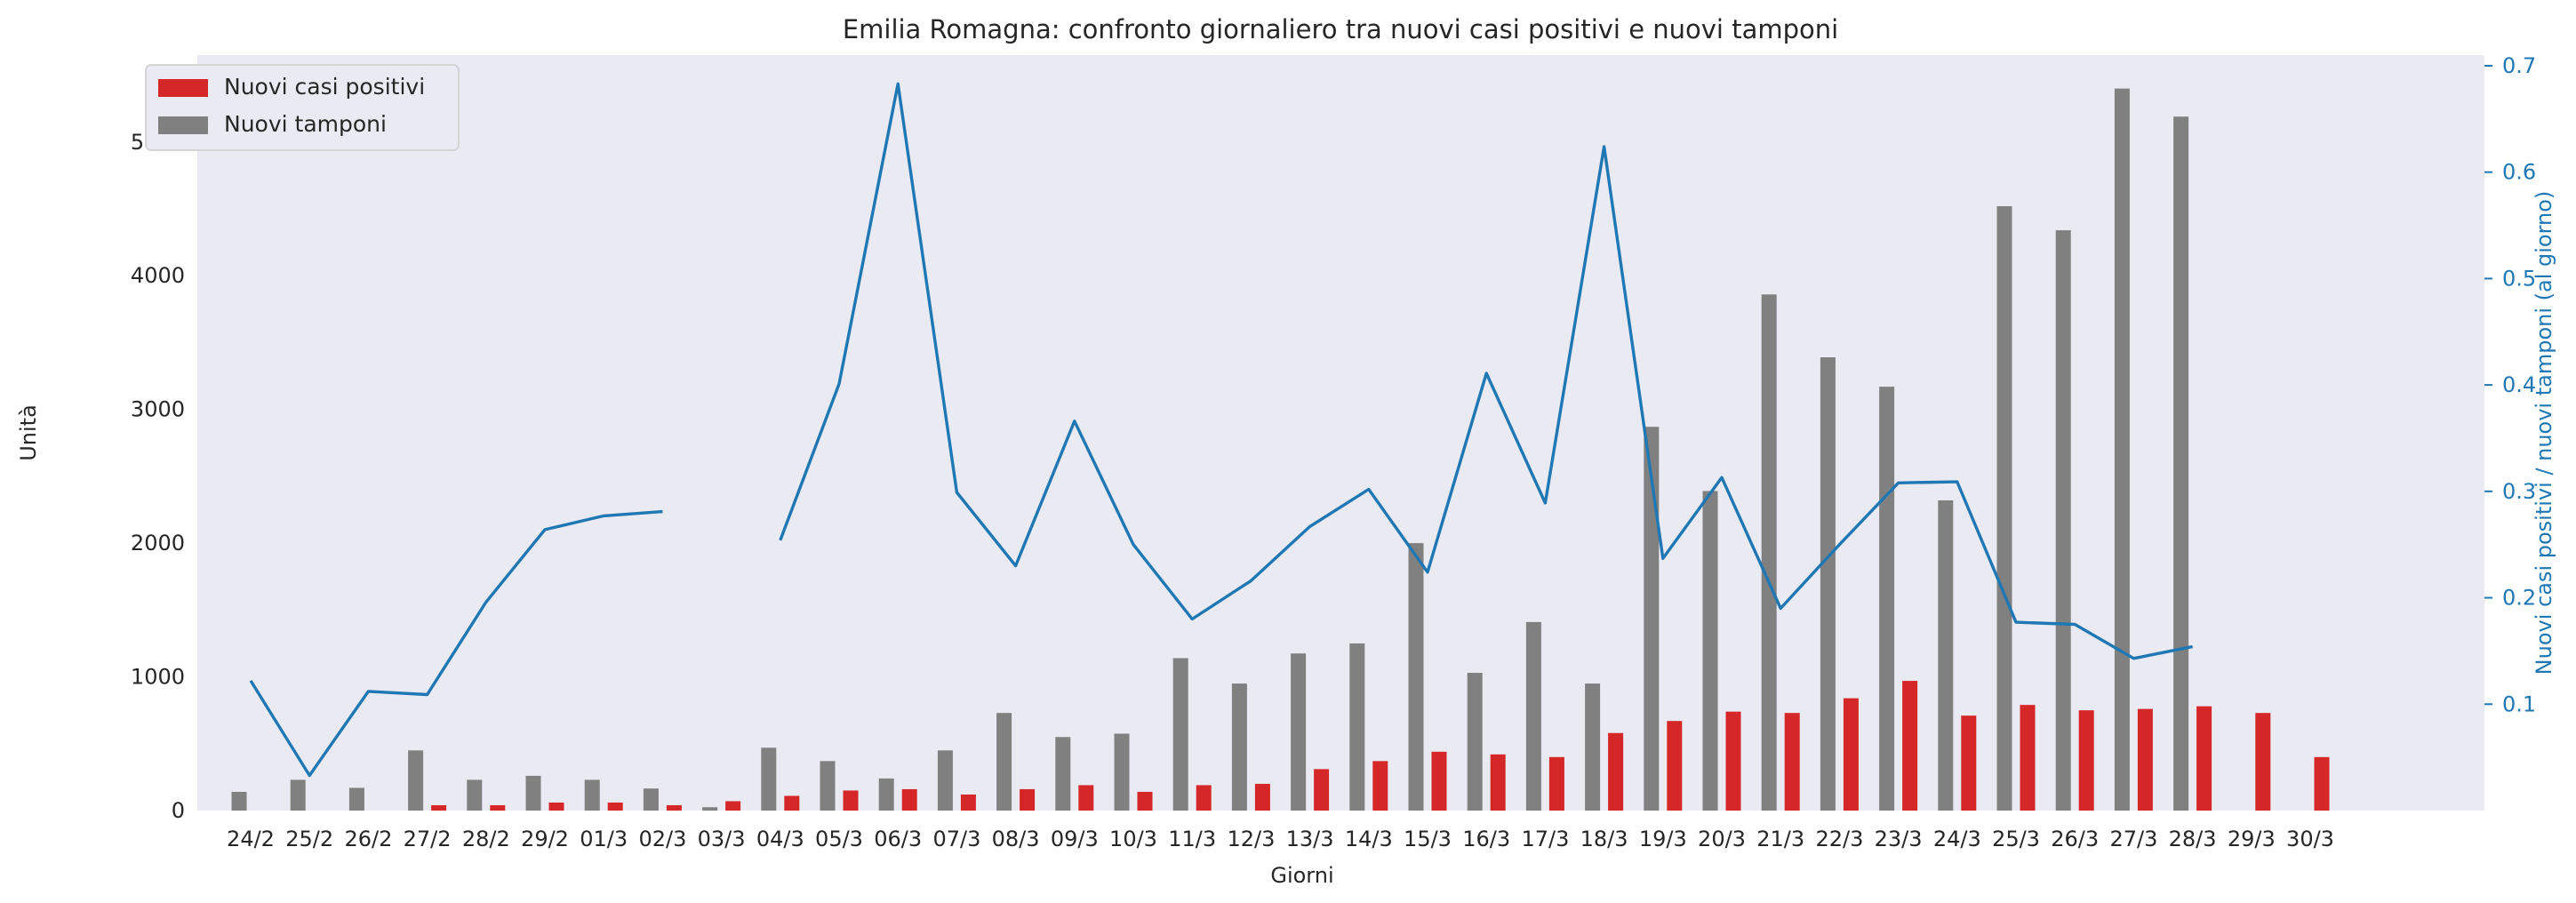 This screenshot has width=2576, height=903. What do you see at coordinates (1301, 875) in the screenshot?
I see `x-axis-label: Giorni` at bounding box center [1301, 875].